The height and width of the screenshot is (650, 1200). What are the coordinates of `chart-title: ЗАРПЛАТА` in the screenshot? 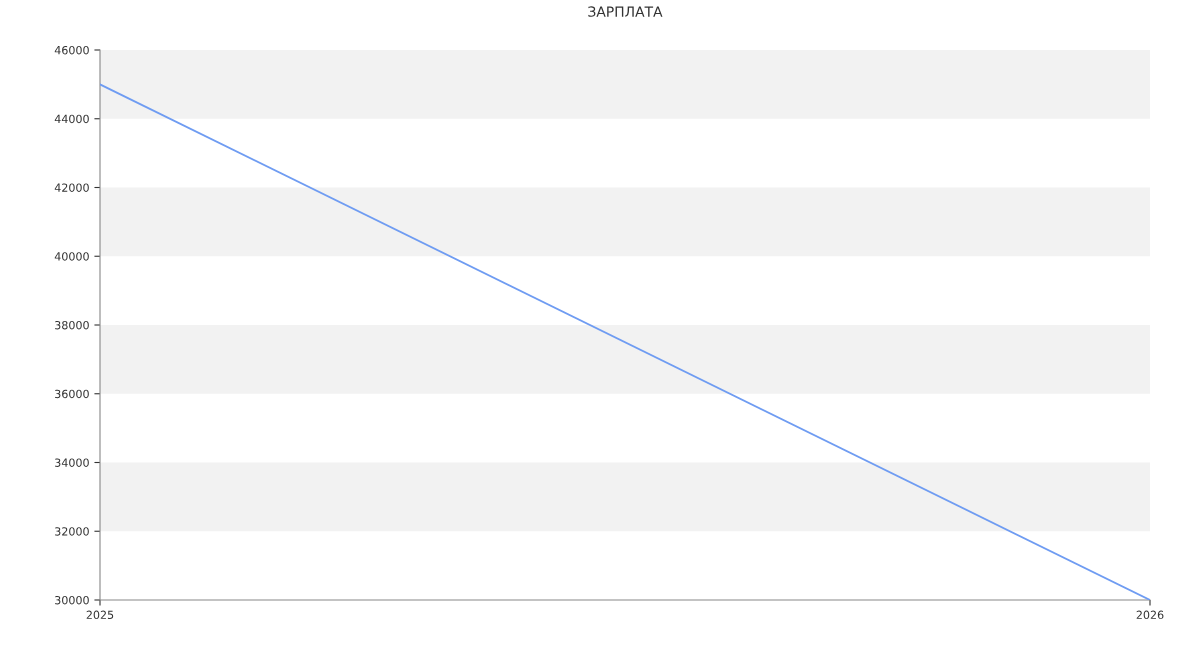 It's located at (625, 11).